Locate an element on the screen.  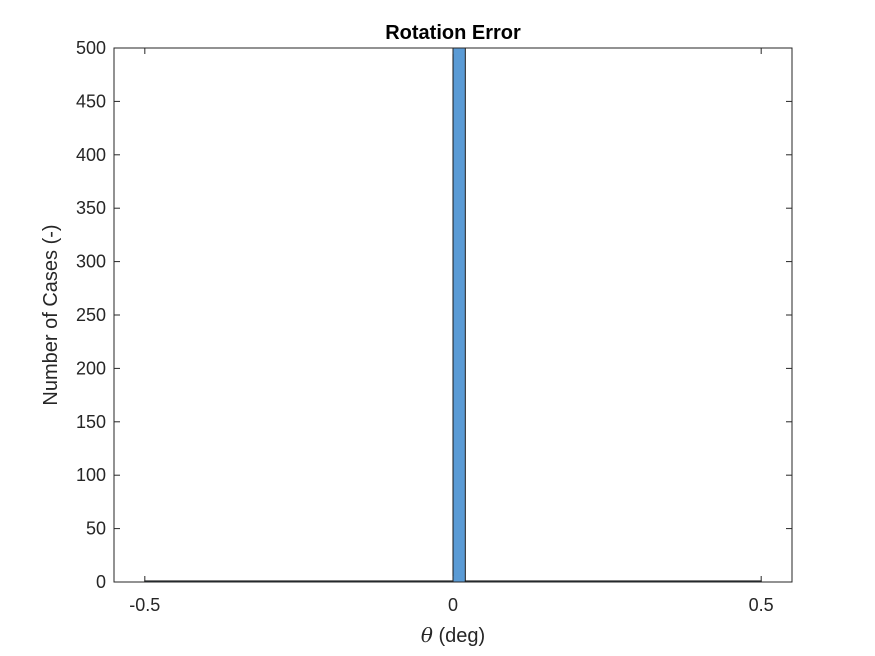
histogram-bar is located at coordinates (459, 315).